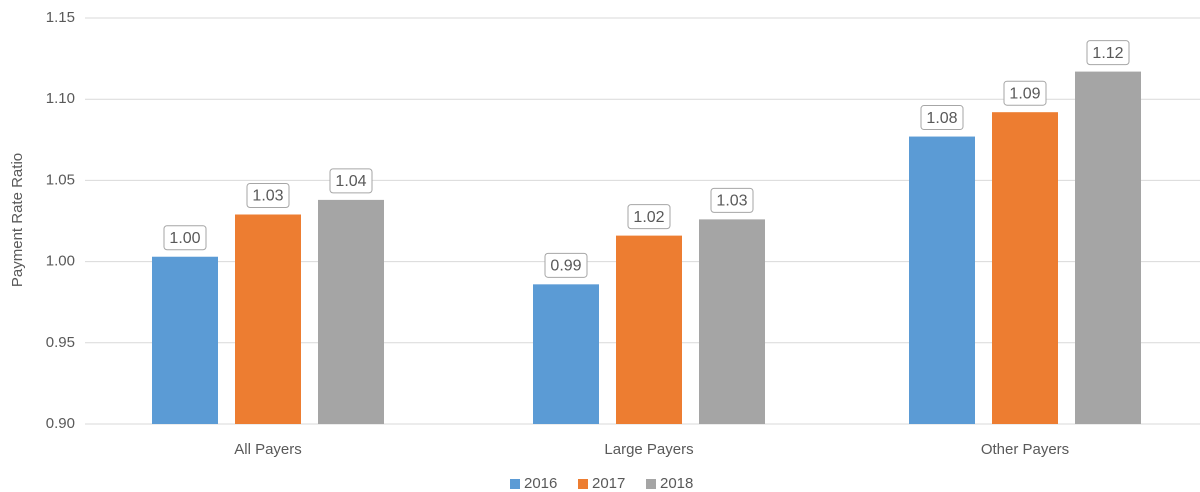 This screenshot has width=1200, height=492. I want to click on y-tick-label: 1.15, so click(60, 17).